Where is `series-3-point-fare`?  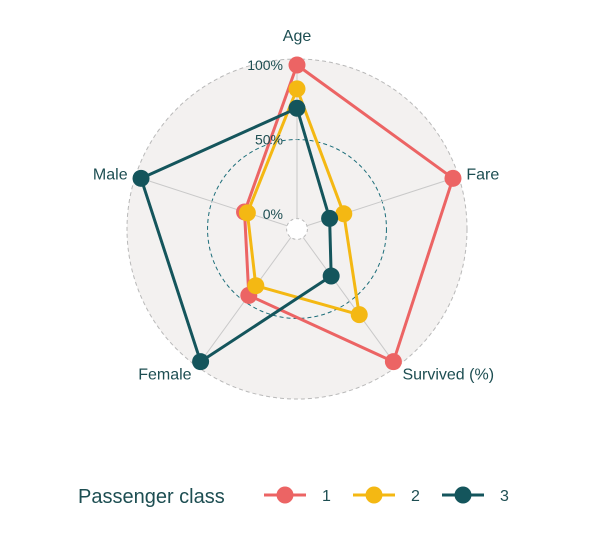 series-3-point-fare is located at coordinates (330, 218).